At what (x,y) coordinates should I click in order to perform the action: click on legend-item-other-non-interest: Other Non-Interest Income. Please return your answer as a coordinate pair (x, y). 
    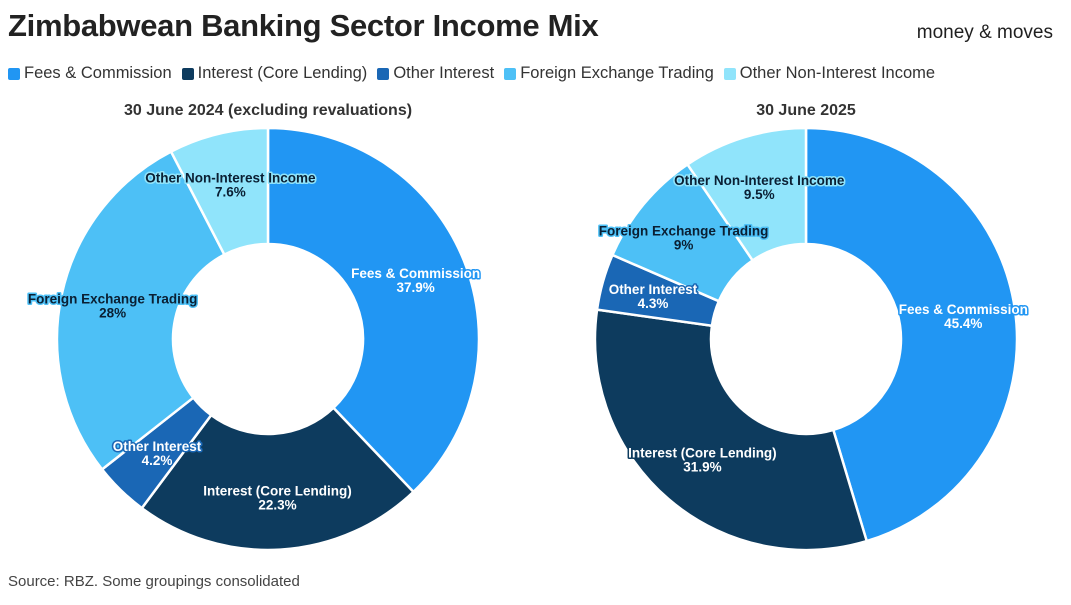
    Looking at the image, I should click on (829, 73).